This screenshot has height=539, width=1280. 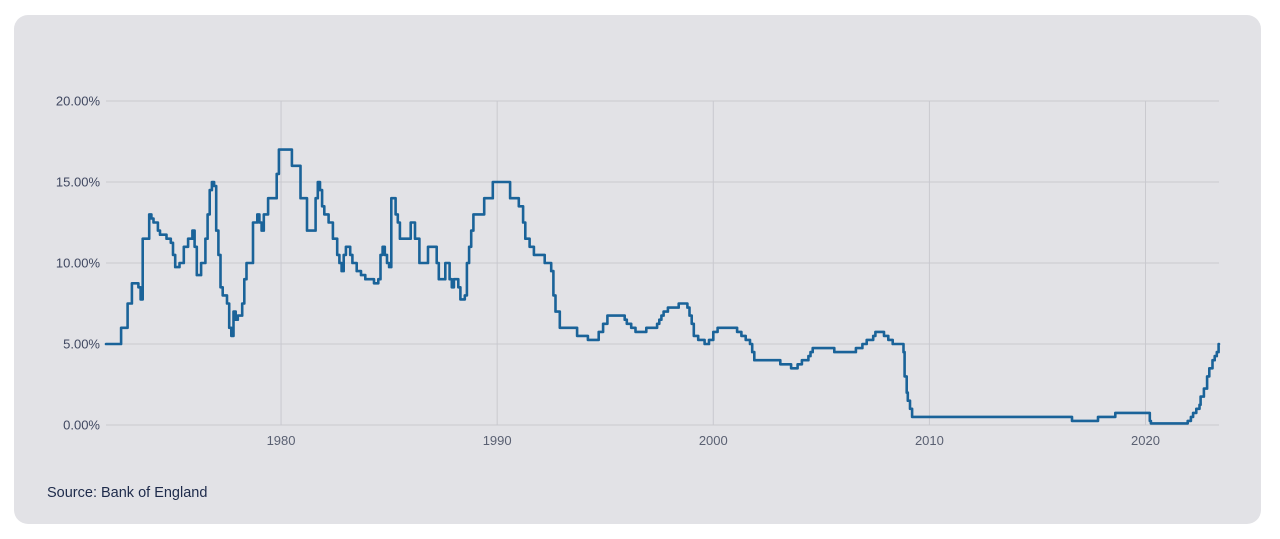 What do you see at coordinates (127, 493) in the screenshot?
I see `source-caption: Source: Bank of England` at bounding box center [127, 493].